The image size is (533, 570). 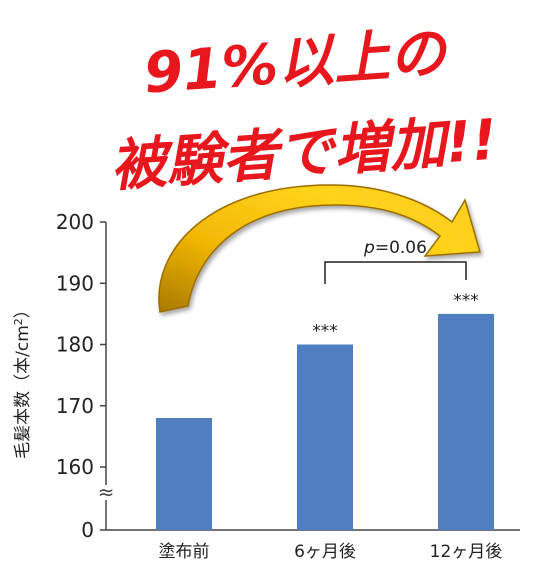 I want to click on significance-labels: *** ***, so click(x=395, y=316).